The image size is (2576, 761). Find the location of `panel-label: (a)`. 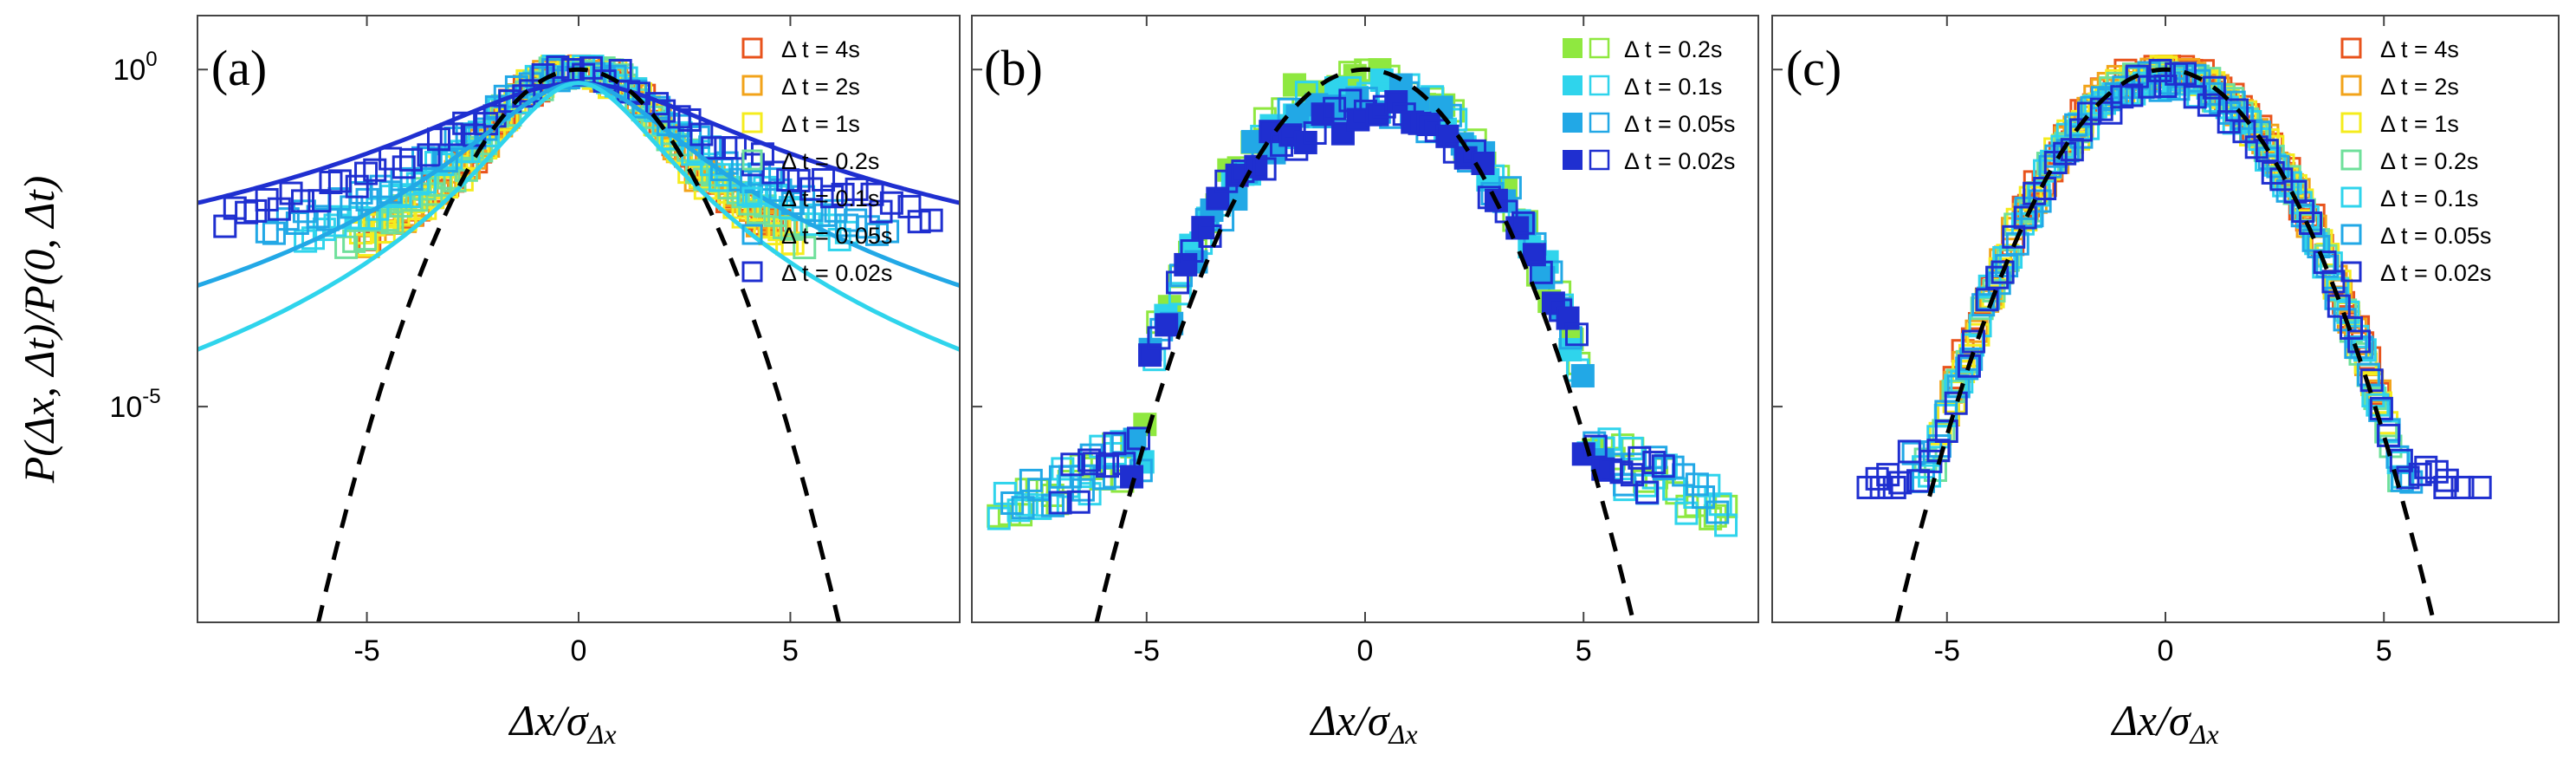

panel-label: (a) is located at coordinates (239, 68).